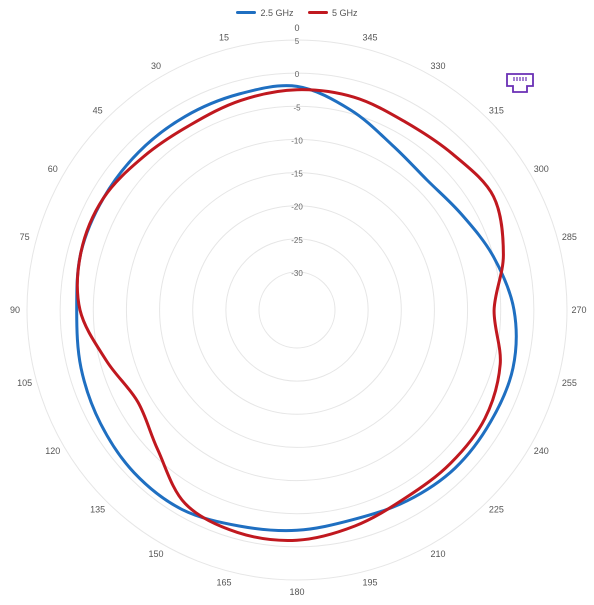  I want to click on radial-tick-label: 5, so click(297, 41).